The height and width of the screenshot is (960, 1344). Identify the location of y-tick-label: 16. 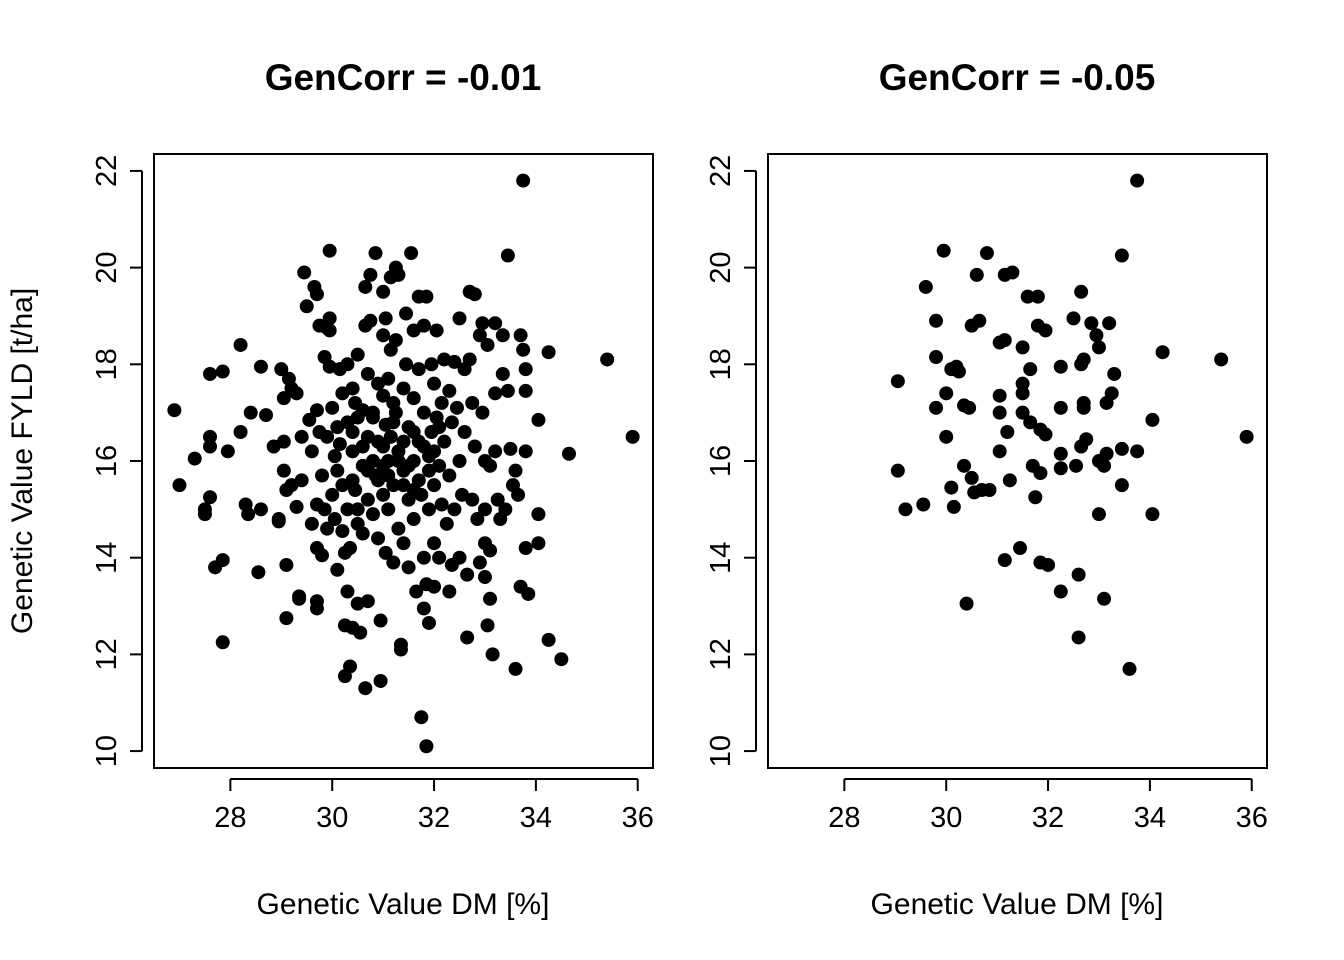
(721, 461).